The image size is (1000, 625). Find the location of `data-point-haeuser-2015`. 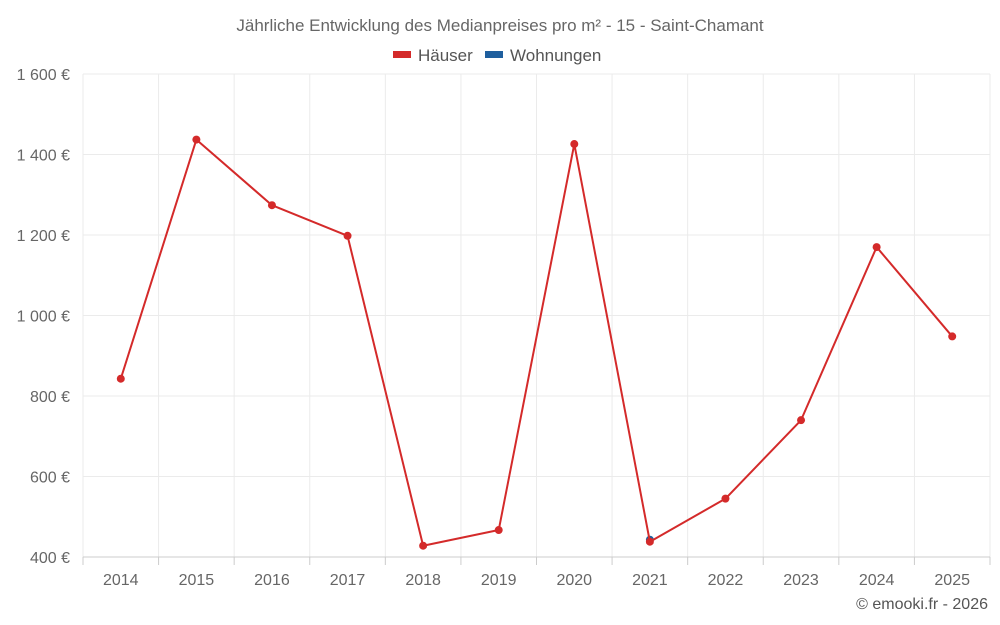

data-point-haeuser-2015 is located at coordinates (196, 139).